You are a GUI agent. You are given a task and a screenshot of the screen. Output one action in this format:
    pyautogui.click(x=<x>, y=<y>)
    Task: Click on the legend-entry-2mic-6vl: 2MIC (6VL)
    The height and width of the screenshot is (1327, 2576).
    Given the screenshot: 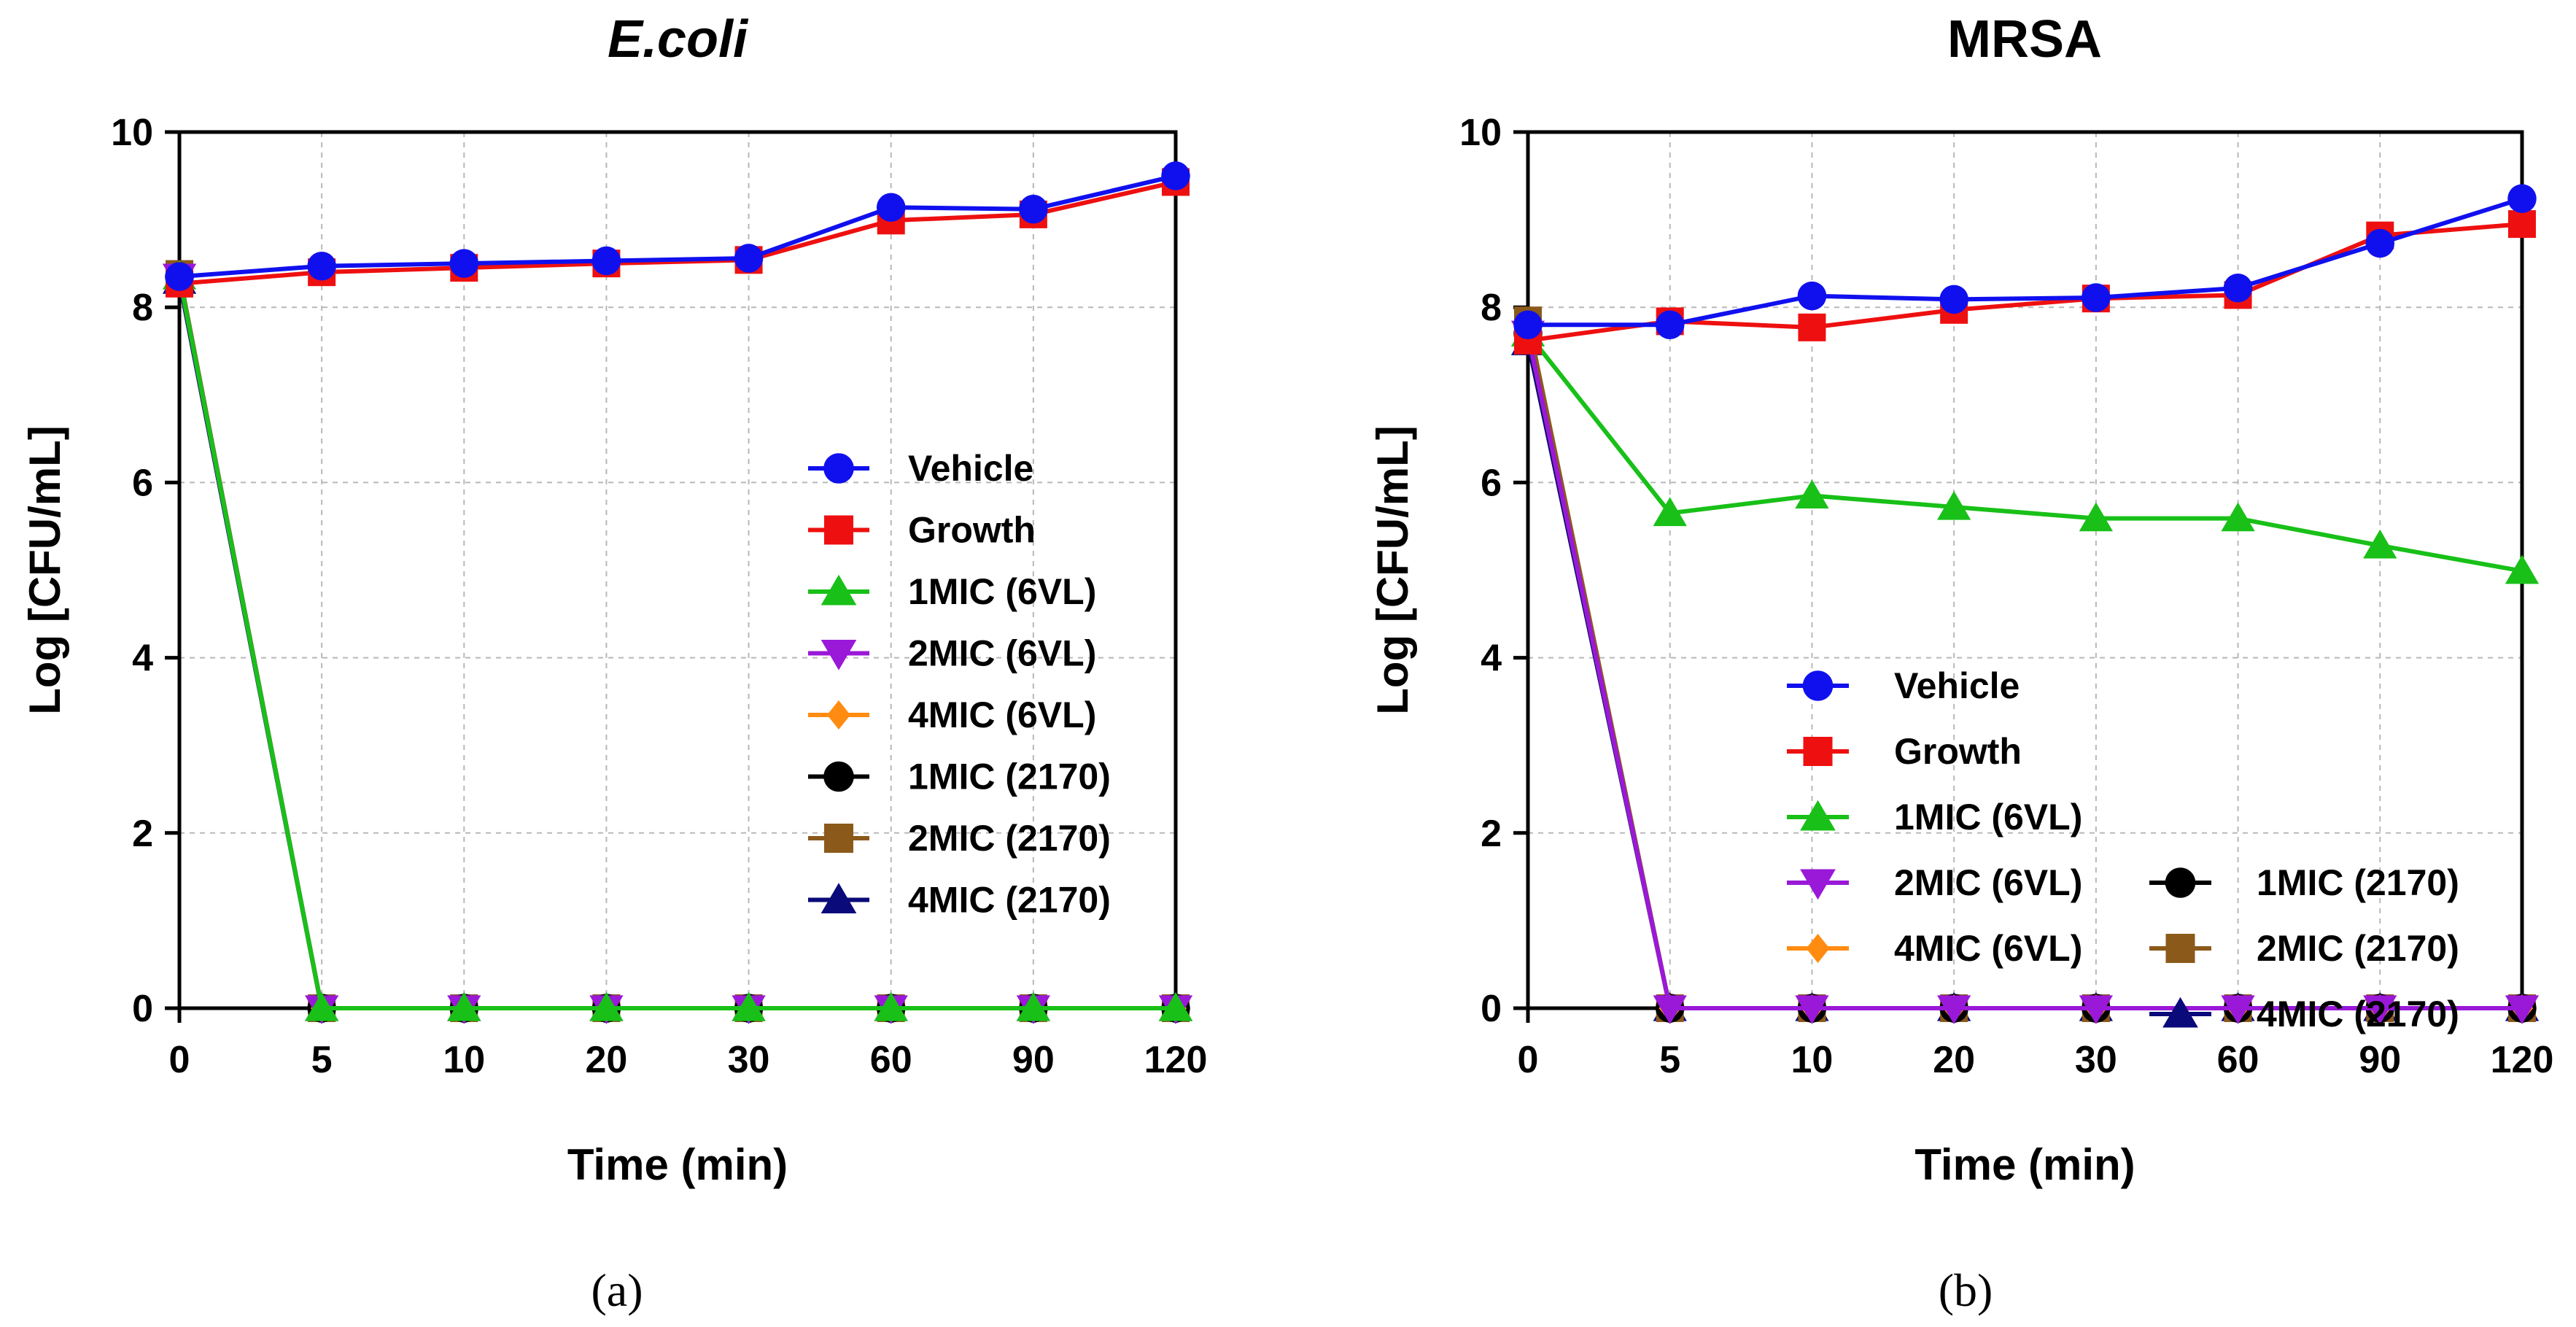 What is the action you would take?
    pyautogui.click(x=1935, y=882)
    